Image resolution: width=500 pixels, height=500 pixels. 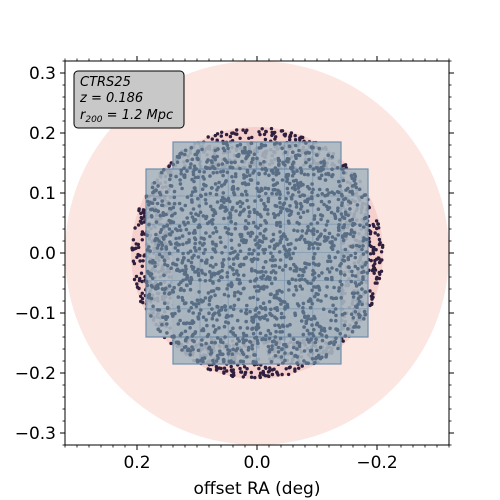 I want to click on y-tick-label: 0.0, so click(x=42, y=254).